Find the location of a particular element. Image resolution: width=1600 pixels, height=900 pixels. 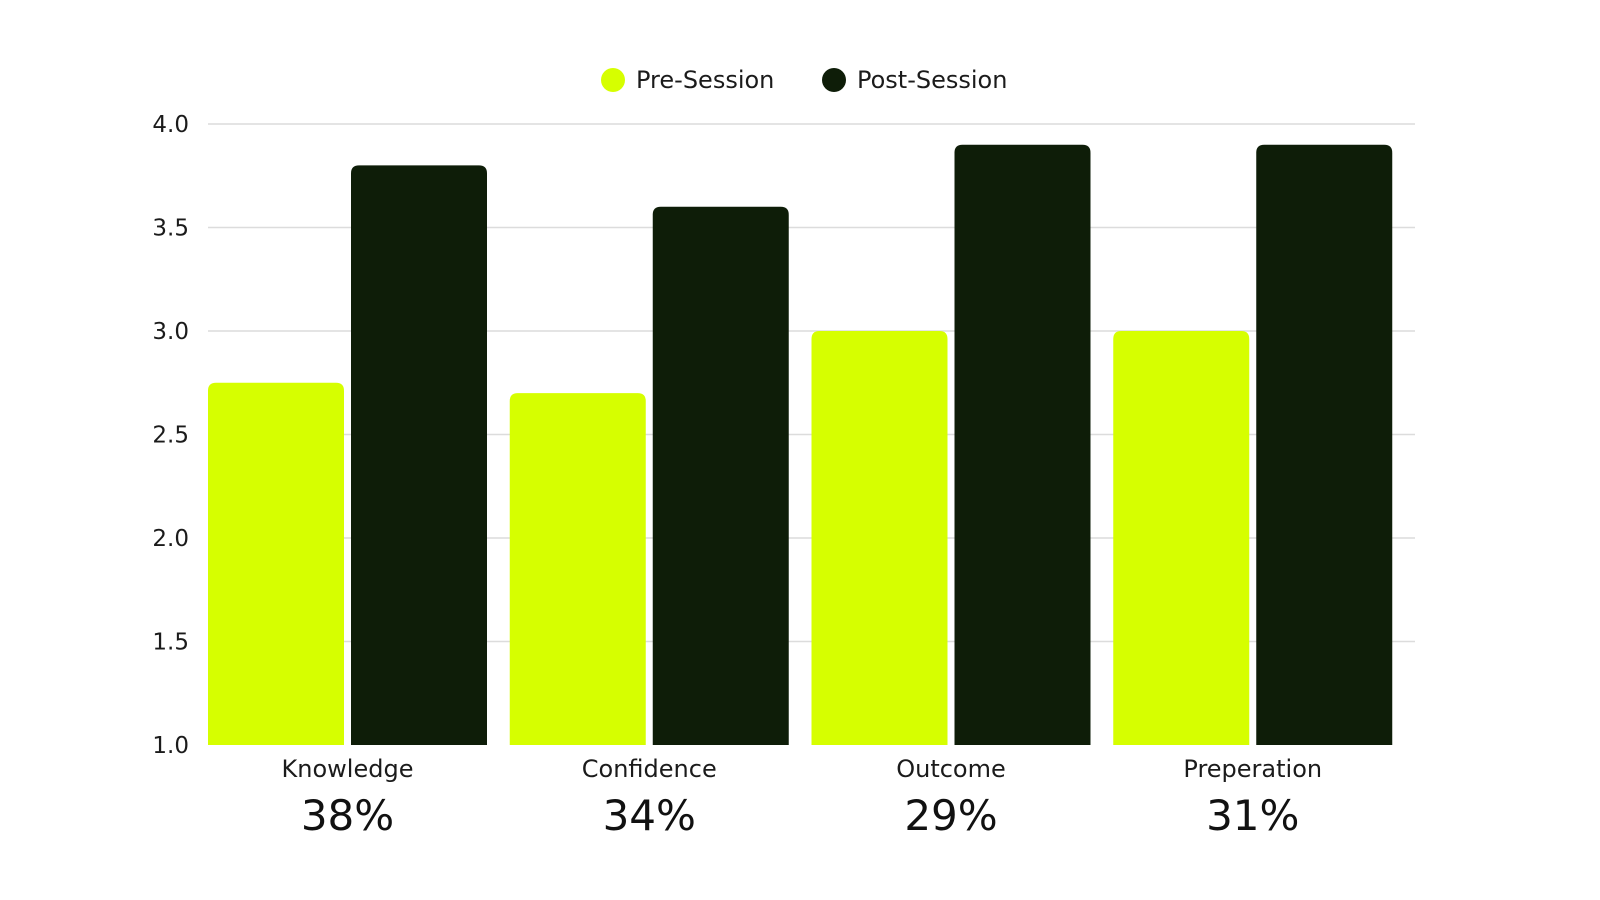

y-tick-label: 2.5 is located at coordinates (170, 436).